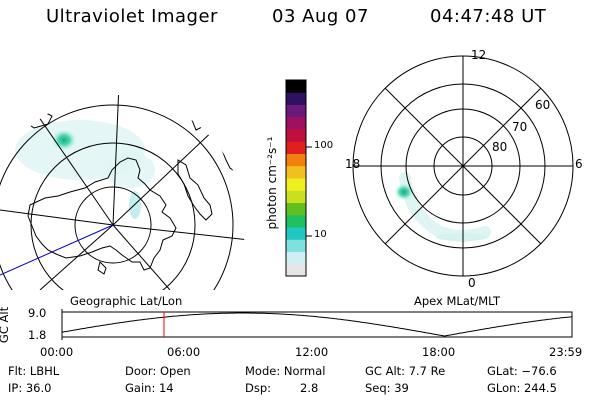 The image size is (600, 400). What do you see at coordinates (472, 283) in the screenshot?
I see `mlt-label-0: 0` at bounding box center [472, 283].